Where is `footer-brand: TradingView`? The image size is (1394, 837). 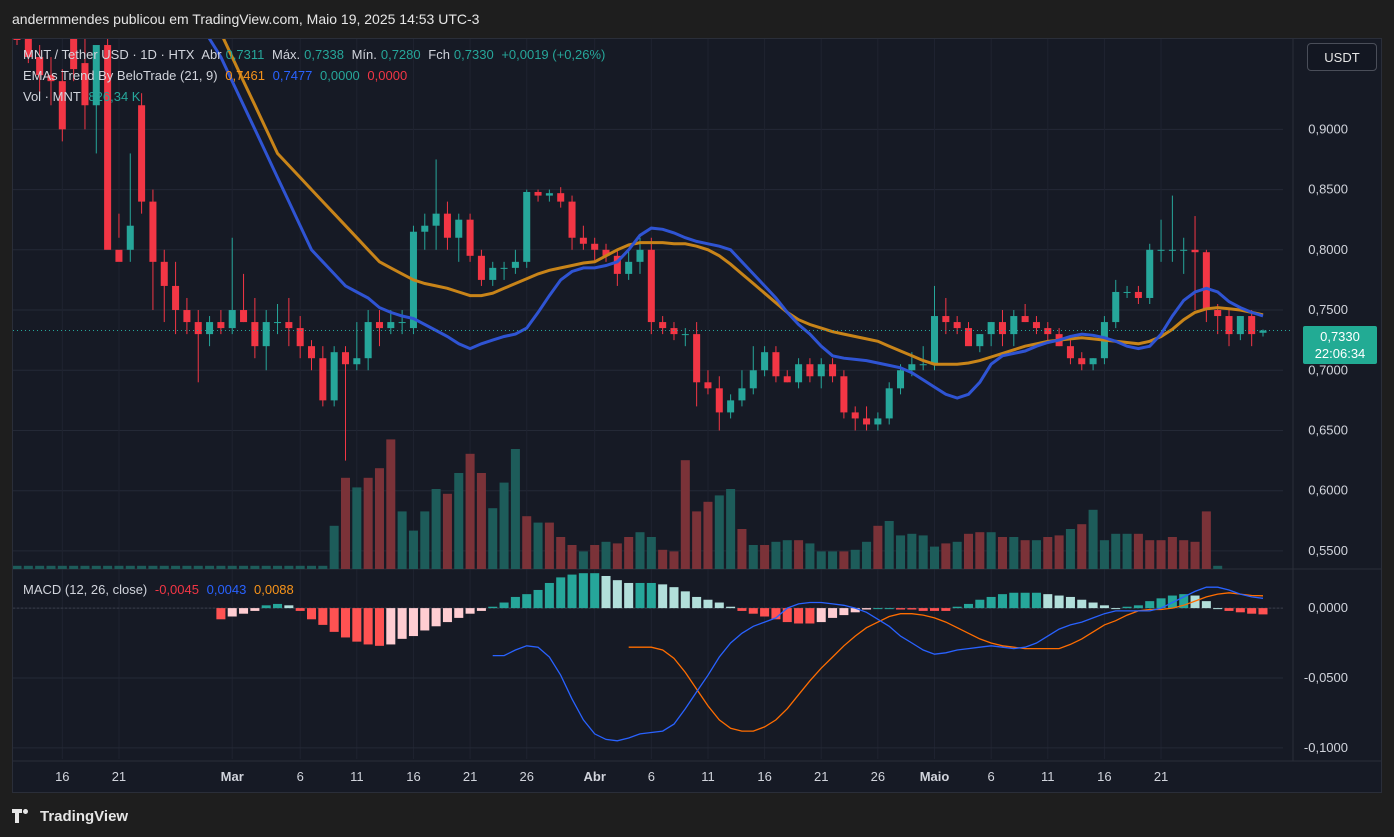 footer-brand: TradingView is located at coordinates (70, 816).